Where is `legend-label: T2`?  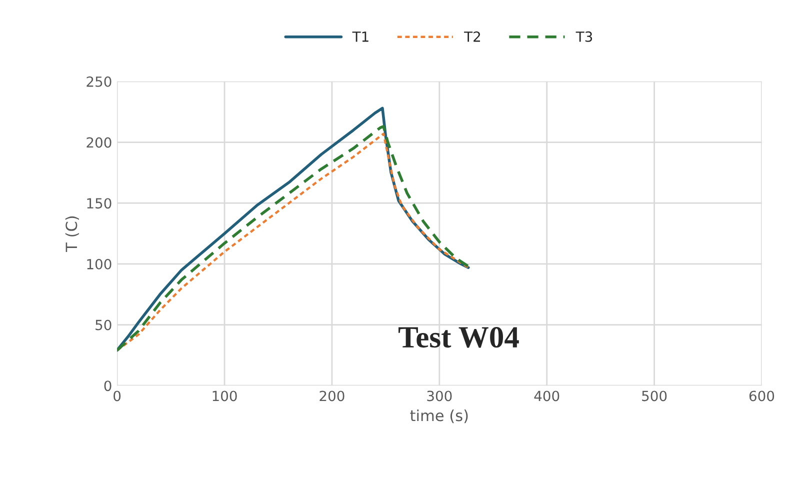
legend-label: T2 is located at coordinates (472, 36).